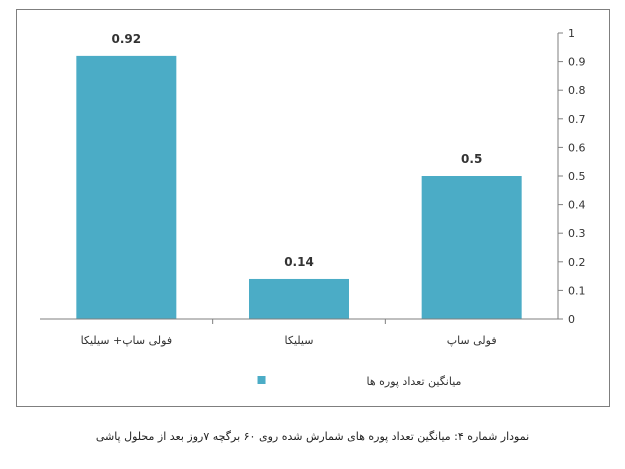 The width and height of the screenshot is (625, 469). What do you see at coordinates (571, 33) in the screenshot?
I see `y-tick-label-10: 1` at bounding box center [571, 33].